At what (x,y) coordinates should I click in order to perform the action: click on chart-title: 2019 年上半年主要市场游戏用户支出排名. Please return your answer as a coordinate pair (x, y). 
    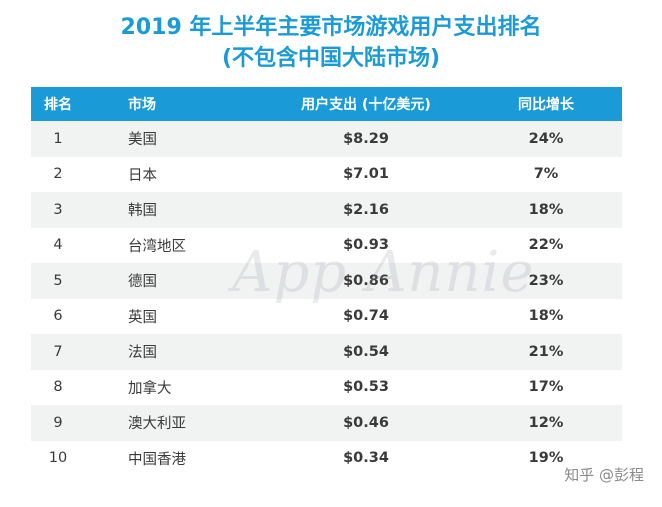
    Looking at the image, I should click on (331, 27).